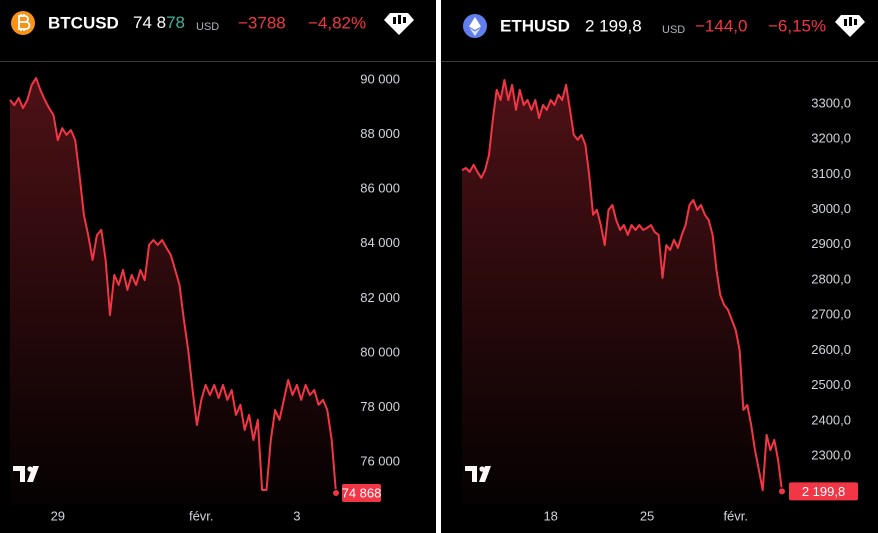  I want to click on last-price-label: 2 199,8, so click(823, 491).